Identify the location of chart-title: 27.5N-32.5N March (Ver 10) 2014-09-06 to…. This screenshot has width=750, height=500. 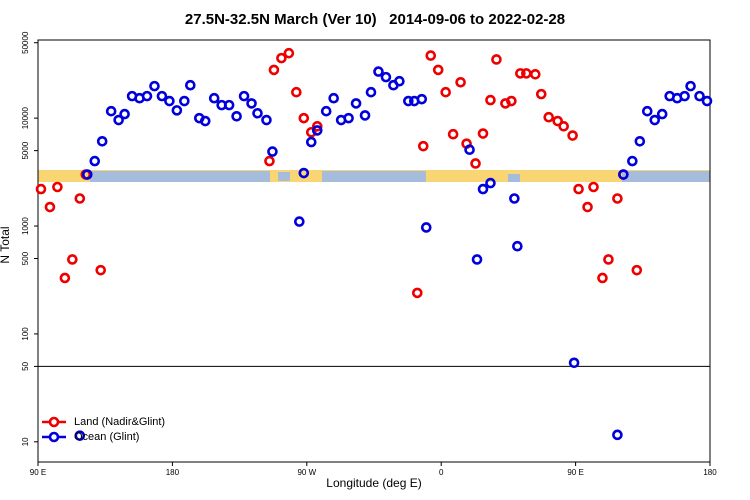
(375, 19).